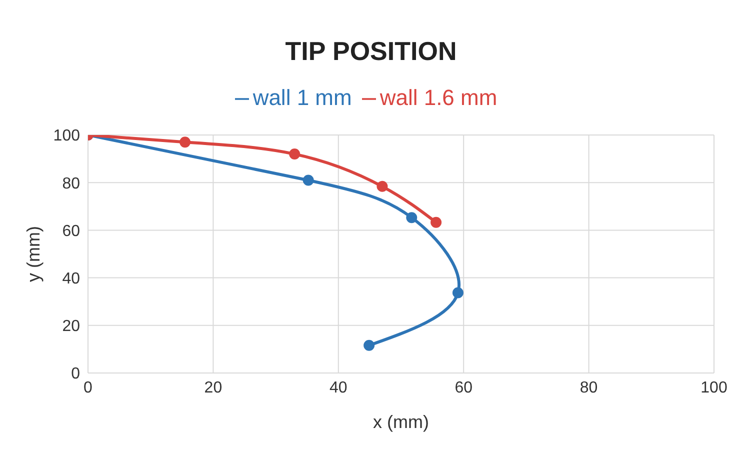 The width and height of the screenshot is (742, 451). What do you see at coordinates (439, 97) in the screenshot?
I see `legend-label: wall 1.6 mm` at bounding box center [439, 97].